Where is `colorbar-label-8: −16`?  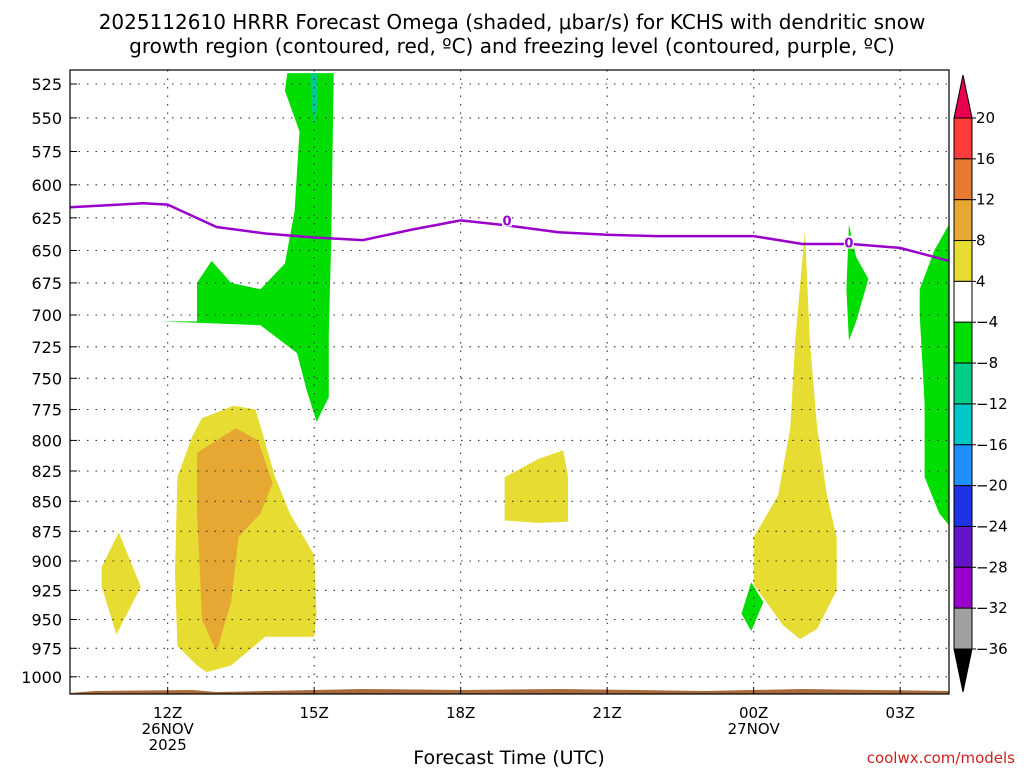 colorbar-label-8: −16 is located at coordinates (992, 445).